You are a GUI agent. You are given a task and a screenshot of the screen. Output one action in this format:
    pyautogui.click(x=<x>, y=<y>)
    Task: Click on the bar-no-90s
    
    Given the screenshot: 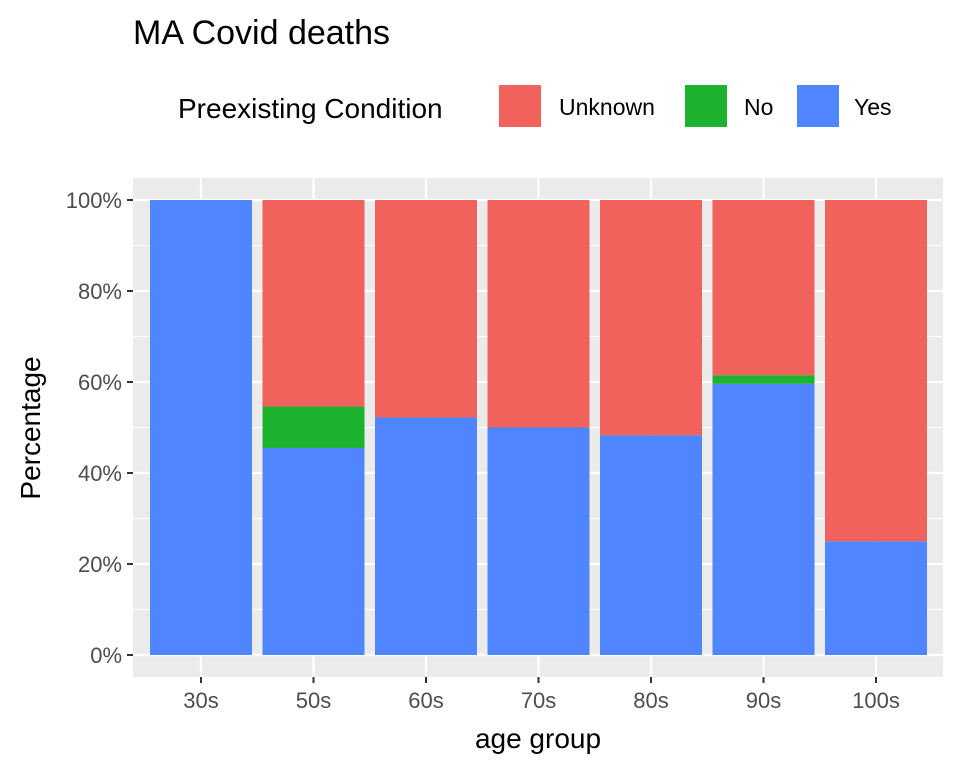 What is the action you would take?
    pyautogui.click(x=763, y=379)
    